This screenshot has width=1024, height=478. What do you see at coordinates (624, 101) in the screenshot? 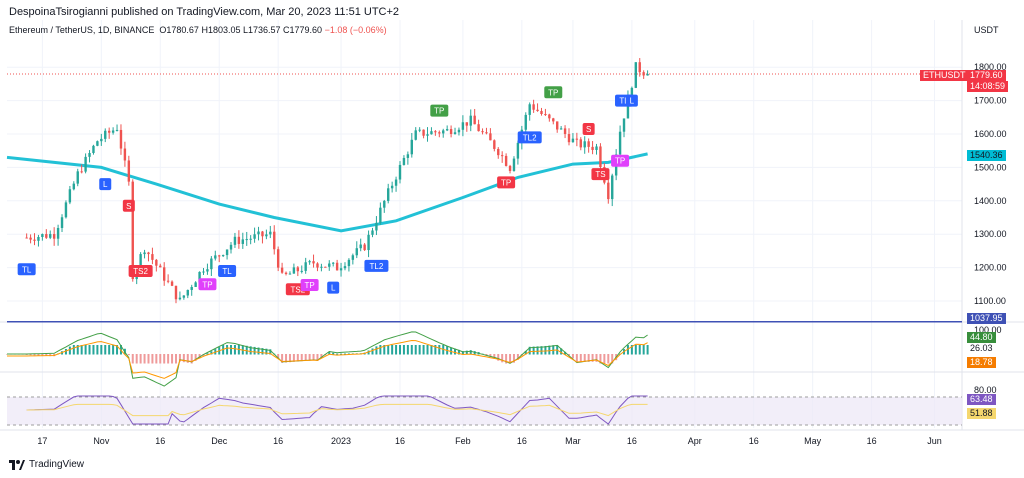
I see `signal-label: TL` at bounding box center [624, 101].